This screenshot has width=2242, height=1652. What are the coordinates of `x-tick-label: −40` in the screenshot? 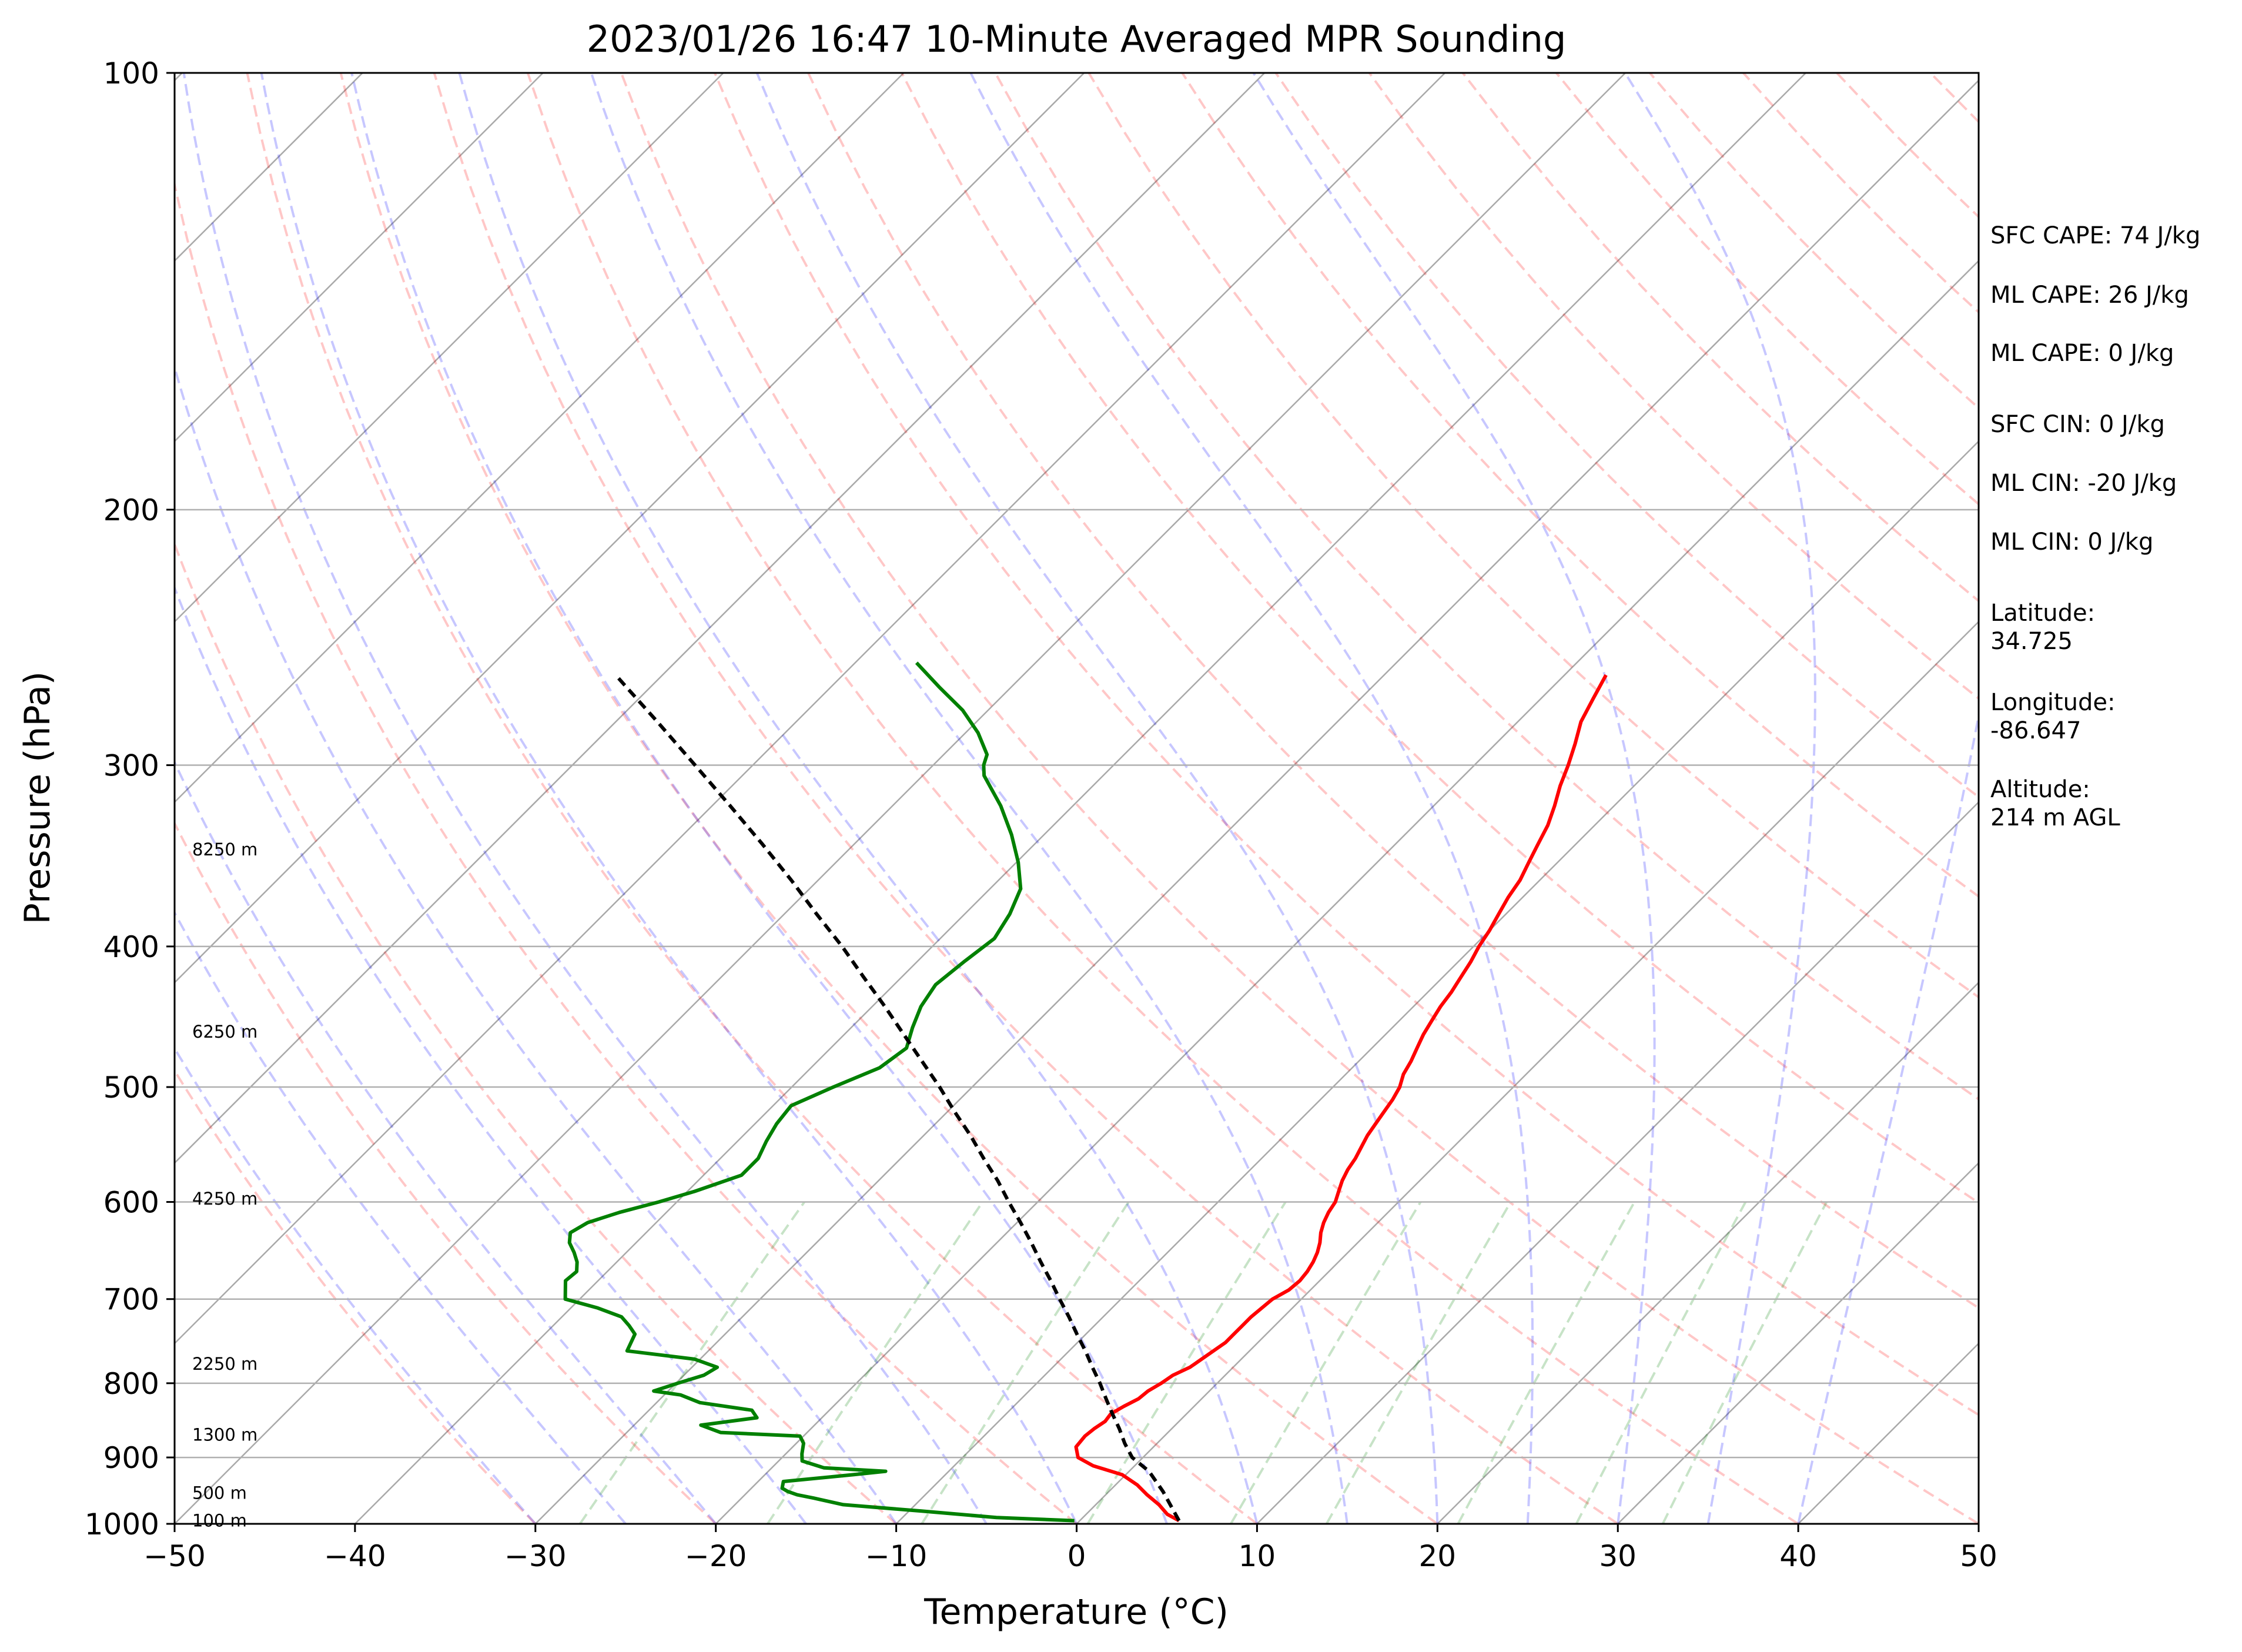 It's located at (355, 1556).